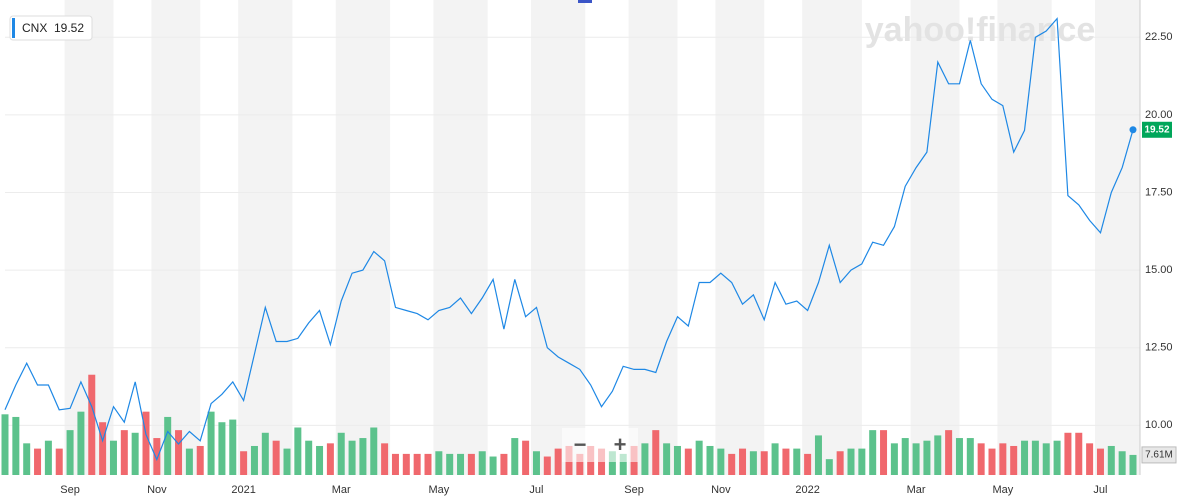 This screenshot has width=1189, height=503. What do you see at coordinates (585, 1) in the screenshot?
I see `range-handle` at bounding box center [585, 1].